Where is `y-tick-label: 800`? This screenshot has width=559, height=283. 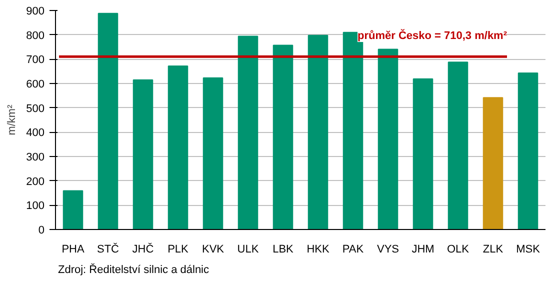
y-tick-label: 800 is located at coordinates (35, 36).